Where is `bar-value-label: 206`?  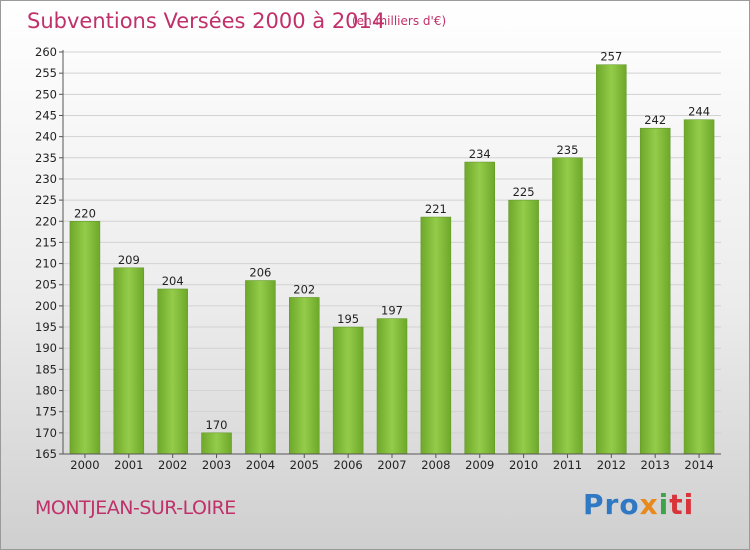 bar-value-label: 206 is located at coordinates (260, 273).